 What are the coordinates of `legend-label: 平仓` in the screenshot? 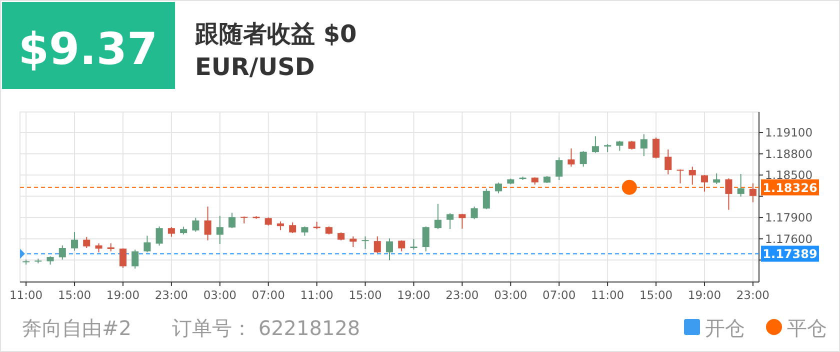 It's located at (807, 328).